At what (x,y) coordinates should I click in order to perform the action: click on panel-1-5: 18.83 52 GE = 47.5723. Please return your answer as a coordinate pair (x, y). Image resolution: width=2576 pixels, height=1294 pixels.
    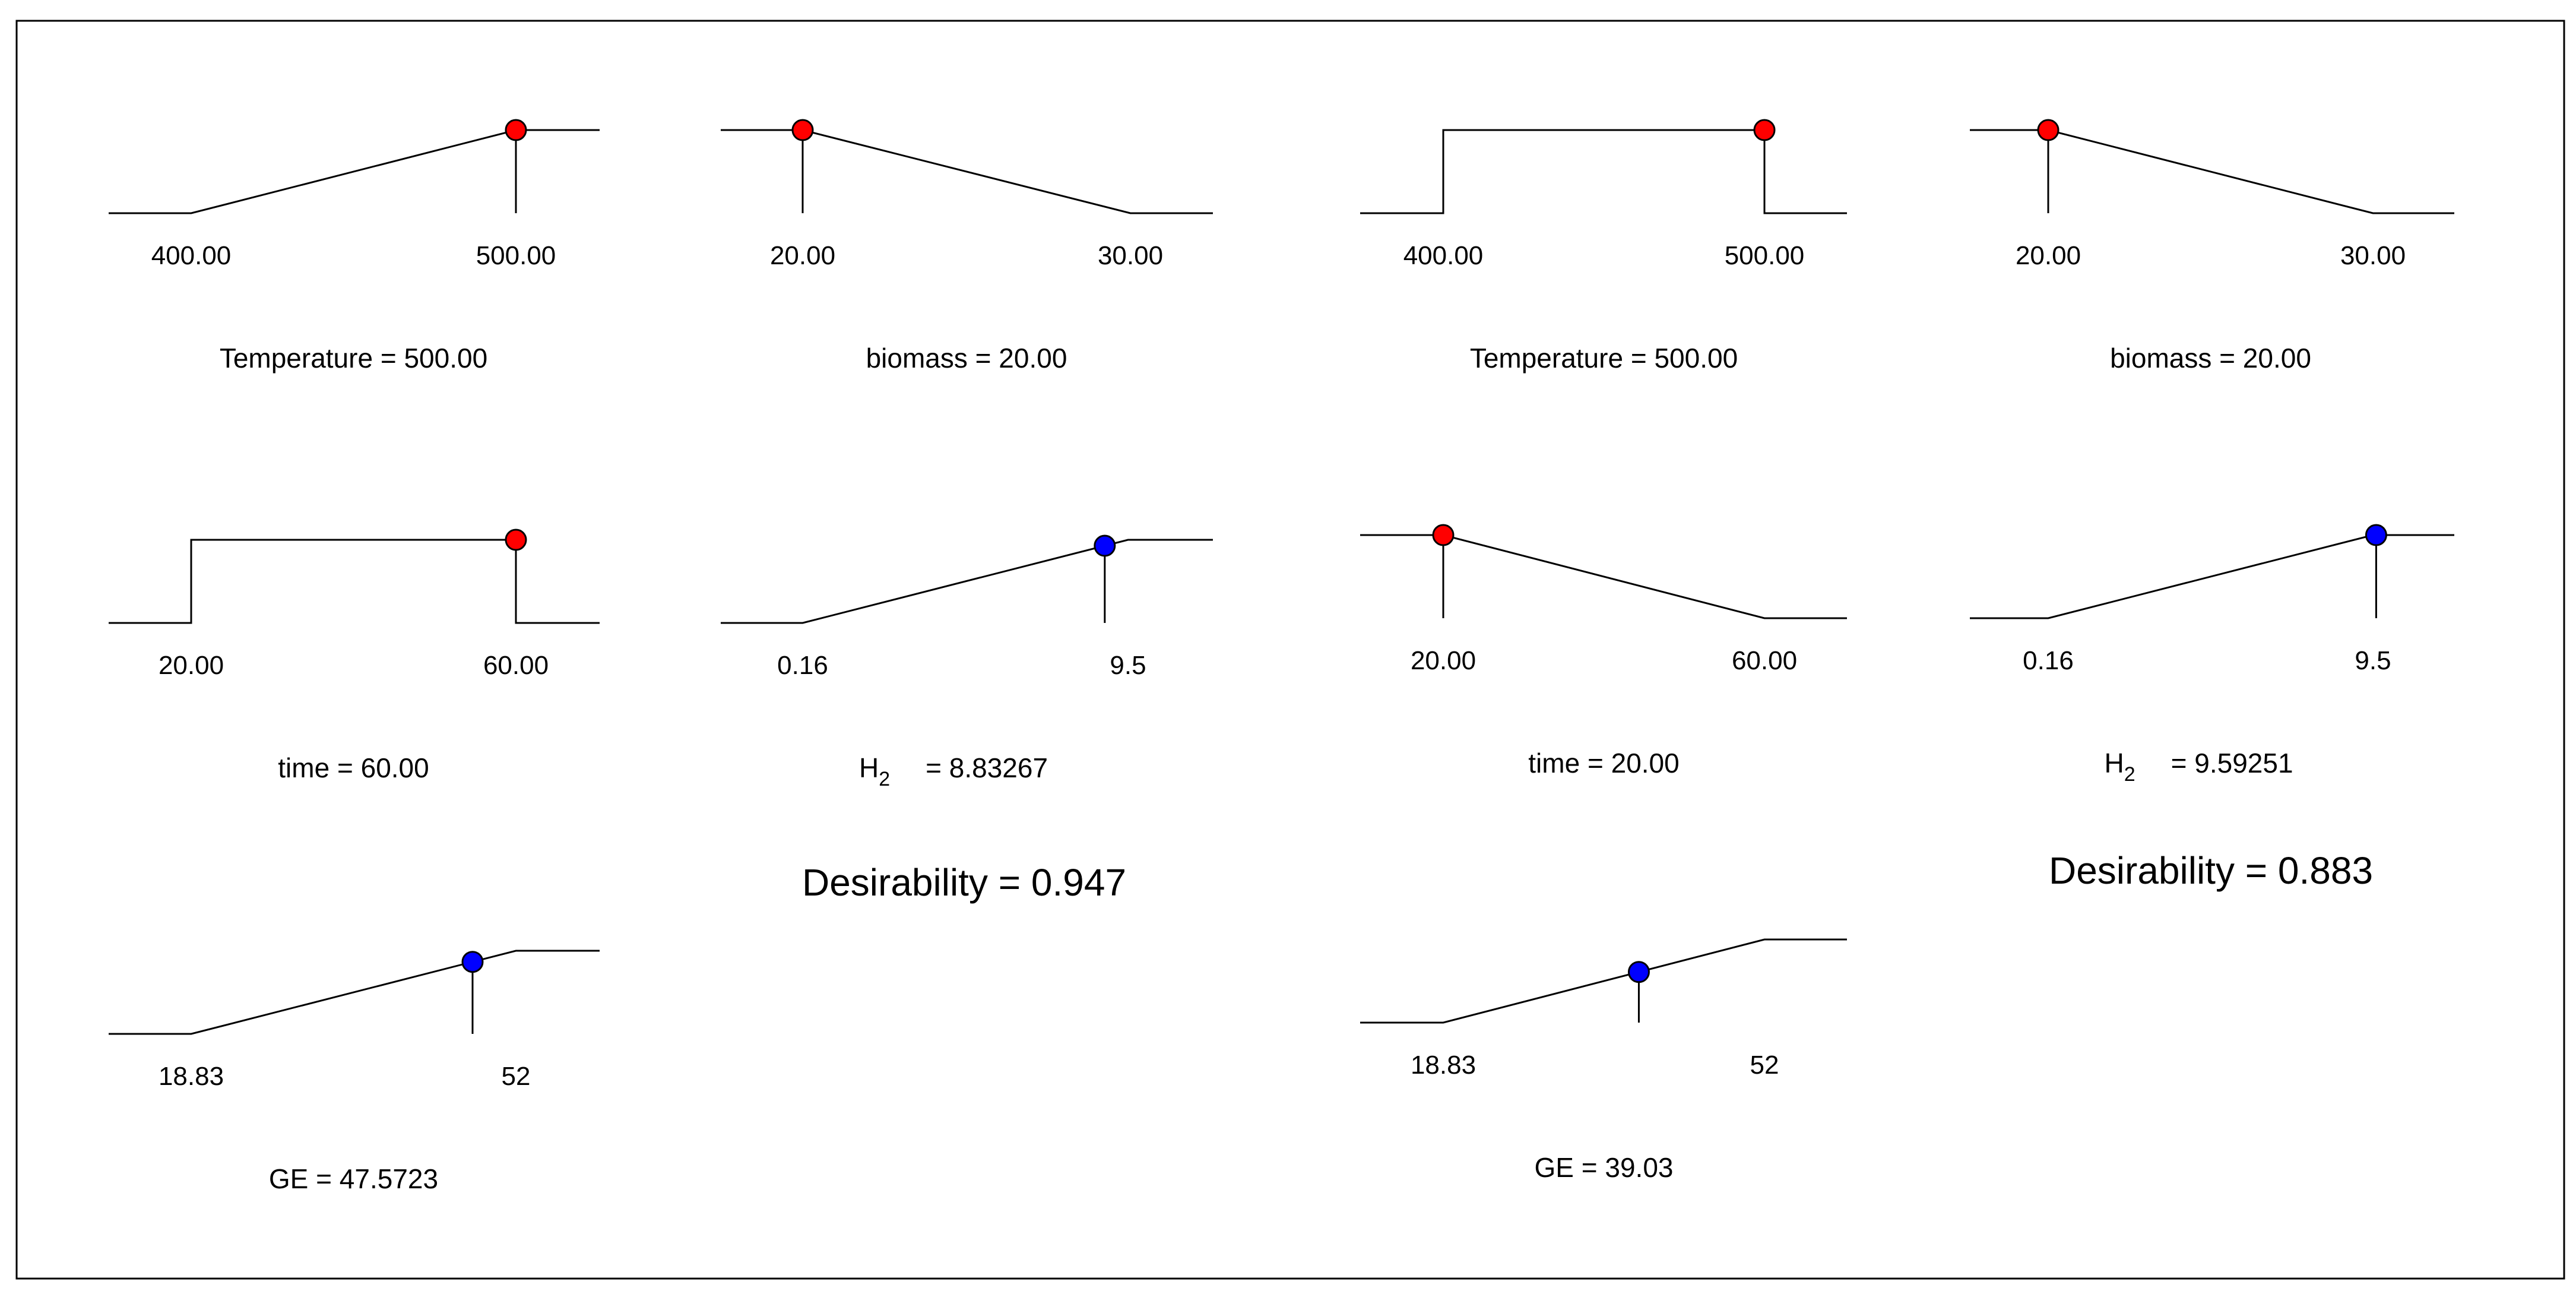
    Looking at the image, I should click on (355, 1072).